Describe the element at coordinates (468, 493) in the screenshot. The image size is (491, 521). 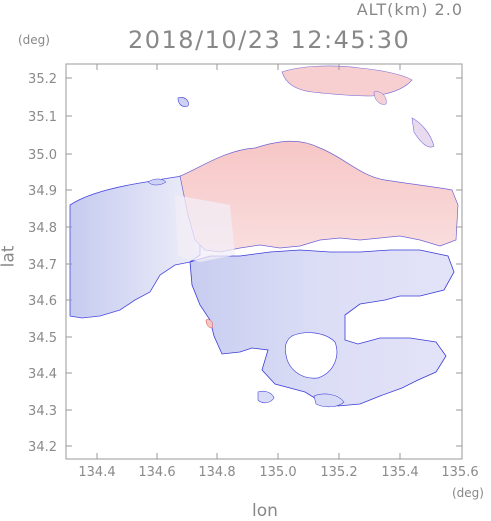
I see `x-axis-unit: (deg)` at that location.